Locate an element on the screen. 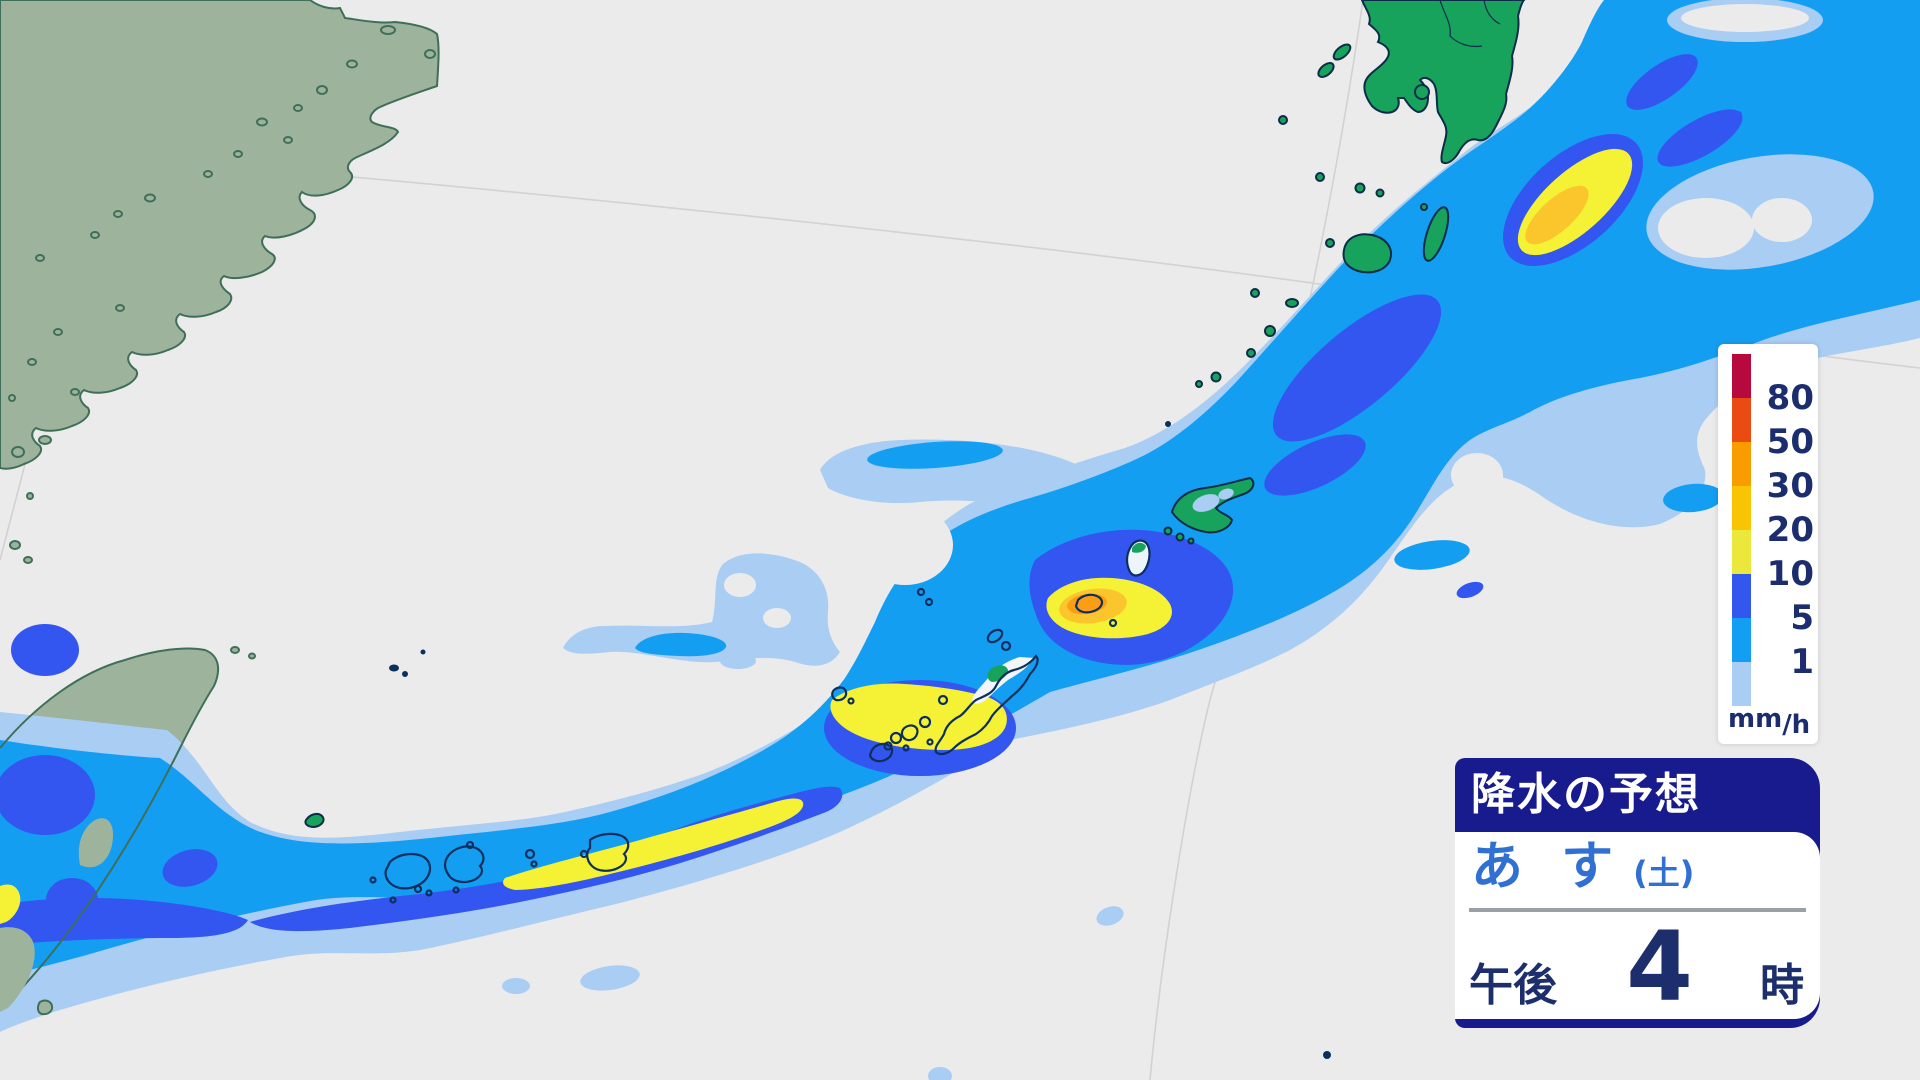  sakurajima-island is located at coordinates (1422, 92).